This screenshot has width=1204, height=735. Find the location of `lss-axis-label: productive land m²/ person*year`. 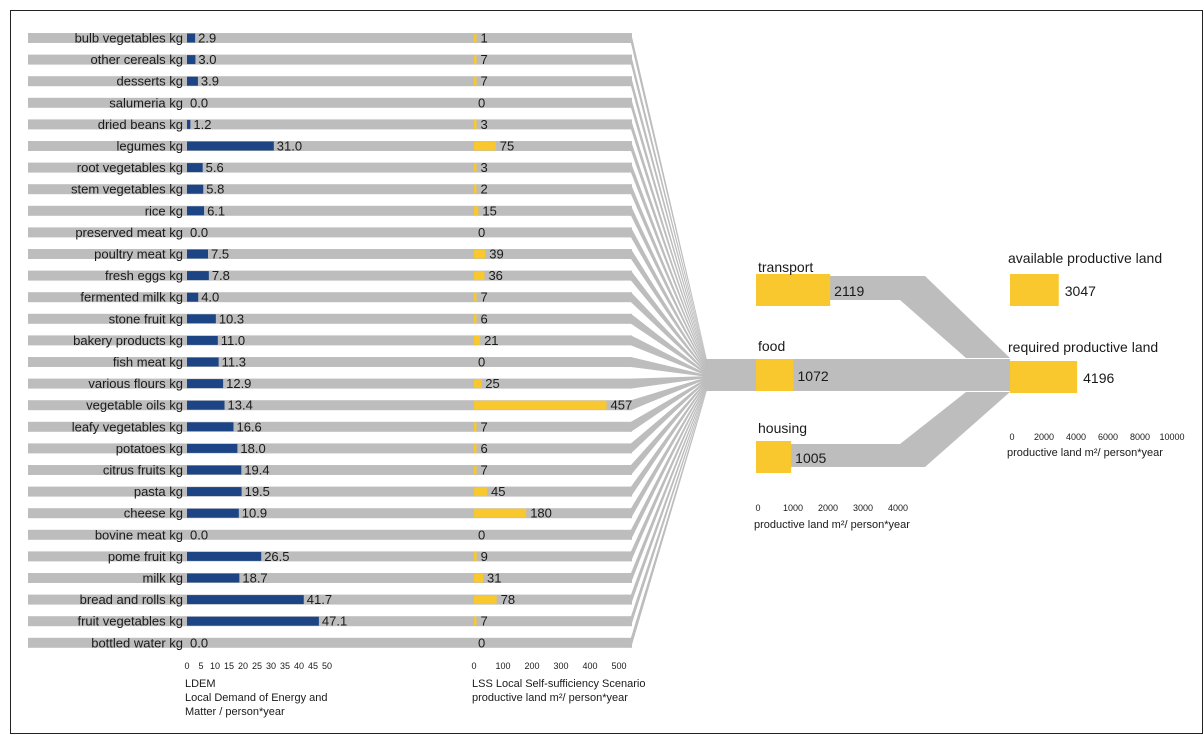

lss-axis-label: productive land m²/ person*year is located at coordinates (550, 698).